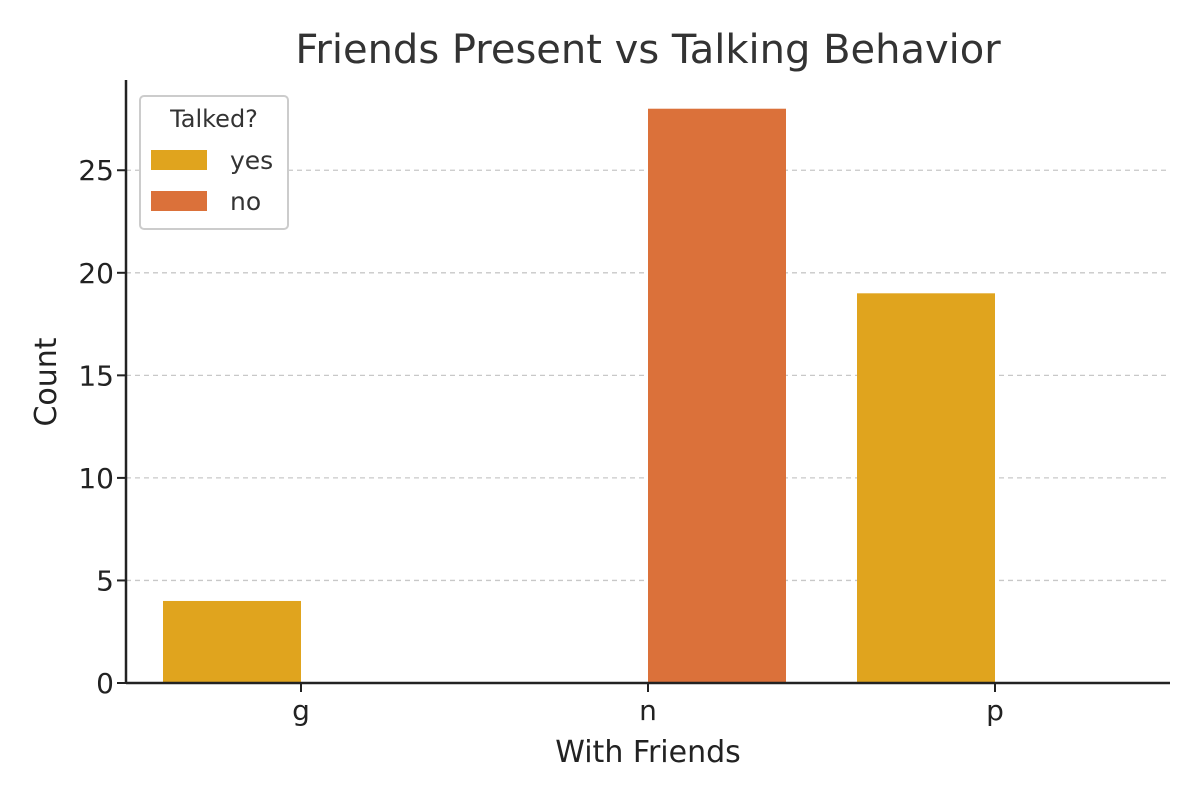 The image size is (1200, 800). What do you see at coordinates (179, 160) in the screenshot?
I see `legend-swatch-yes` at bounding box center [179, 160].